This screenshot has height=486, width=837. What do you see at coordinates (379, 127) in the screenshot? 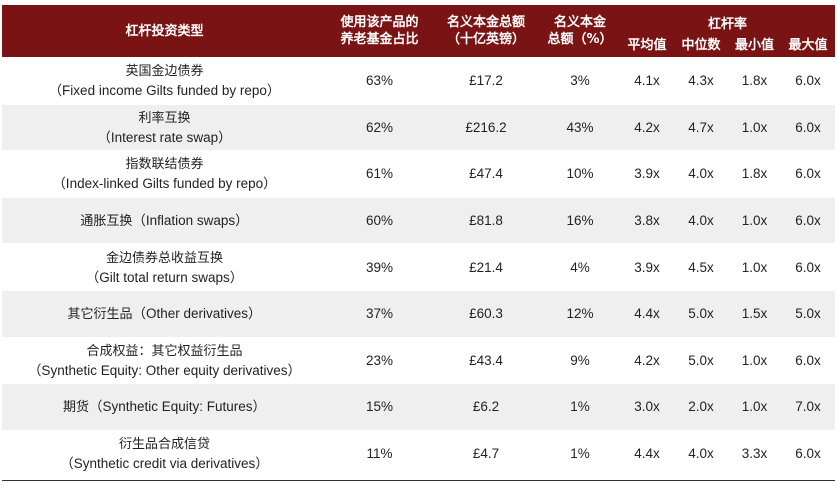
I see `cell-share: 62%` at bounding box center [379, 127].